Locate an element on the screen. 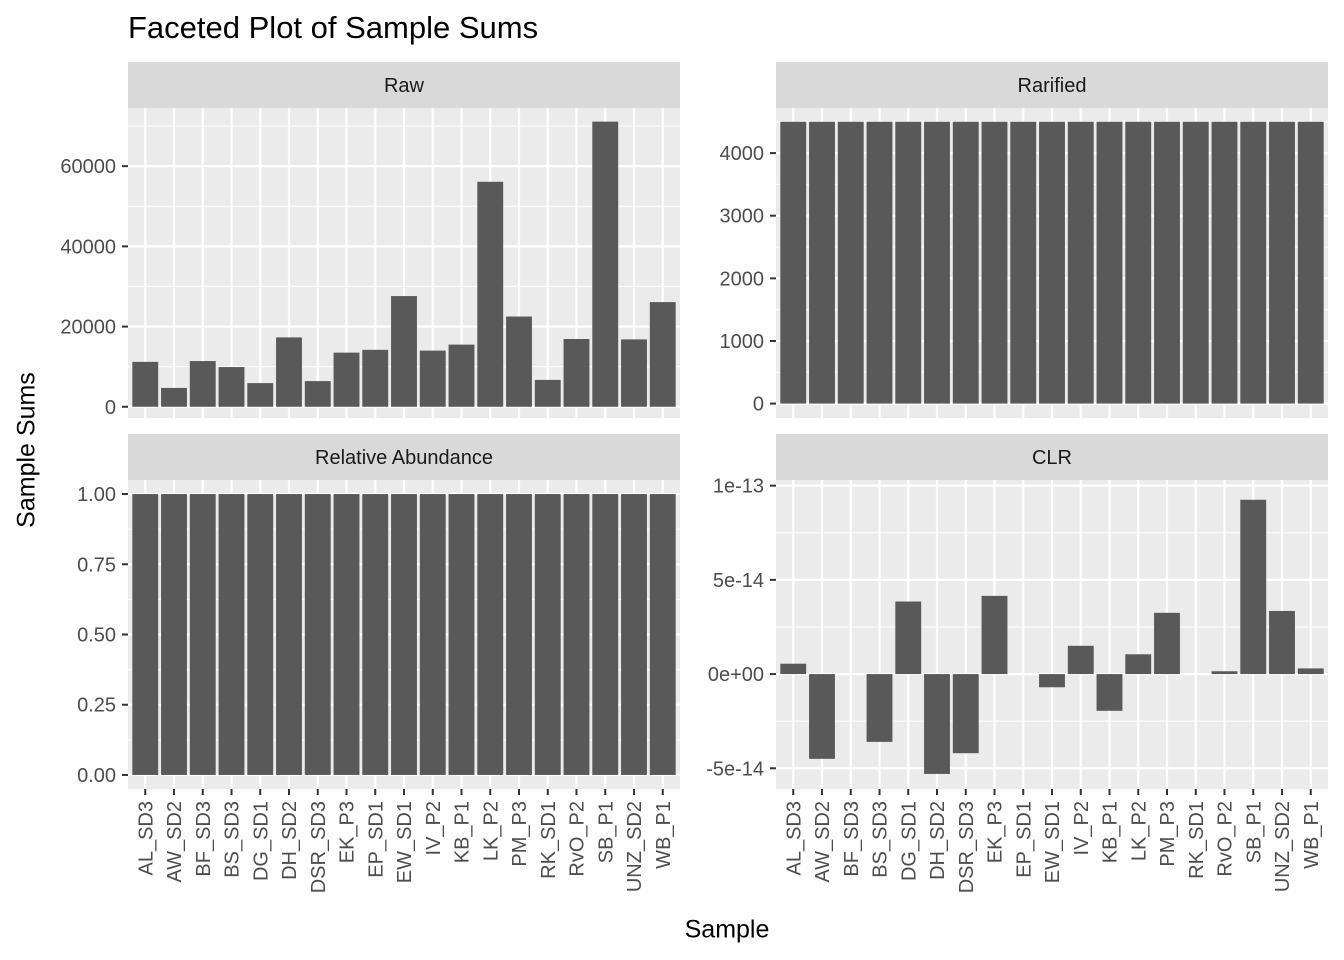  x-tick-label: RK_SD1 is located at coordinates (549, 840).